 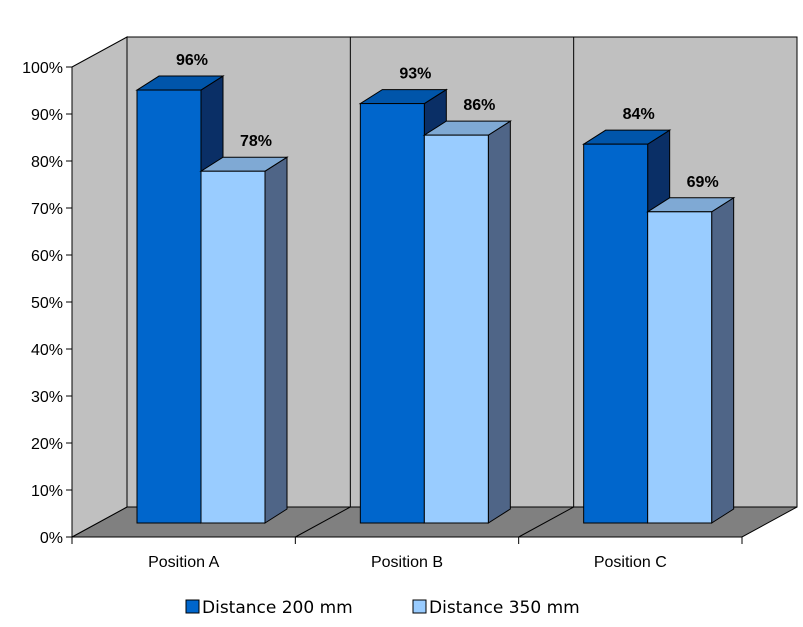 I want to click on y-tick-label: 60%, so click(x=47, y=256).